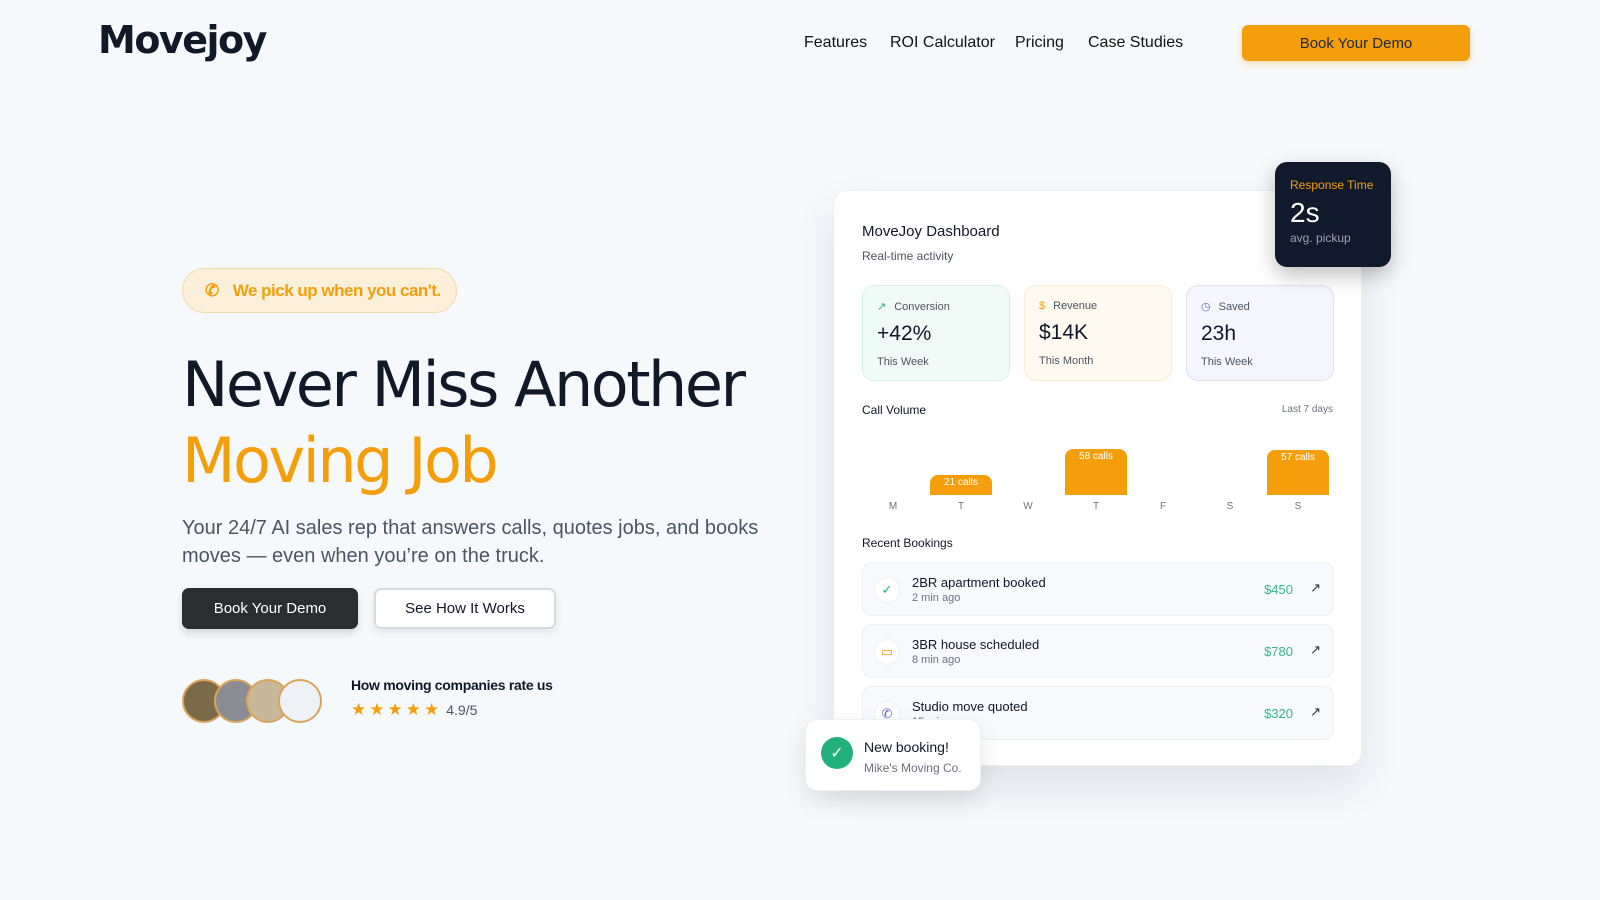 Image resolution: width=1600 pixels, height=900 pixels. I want to click on x-tick-label: F, so click(1163, 506).